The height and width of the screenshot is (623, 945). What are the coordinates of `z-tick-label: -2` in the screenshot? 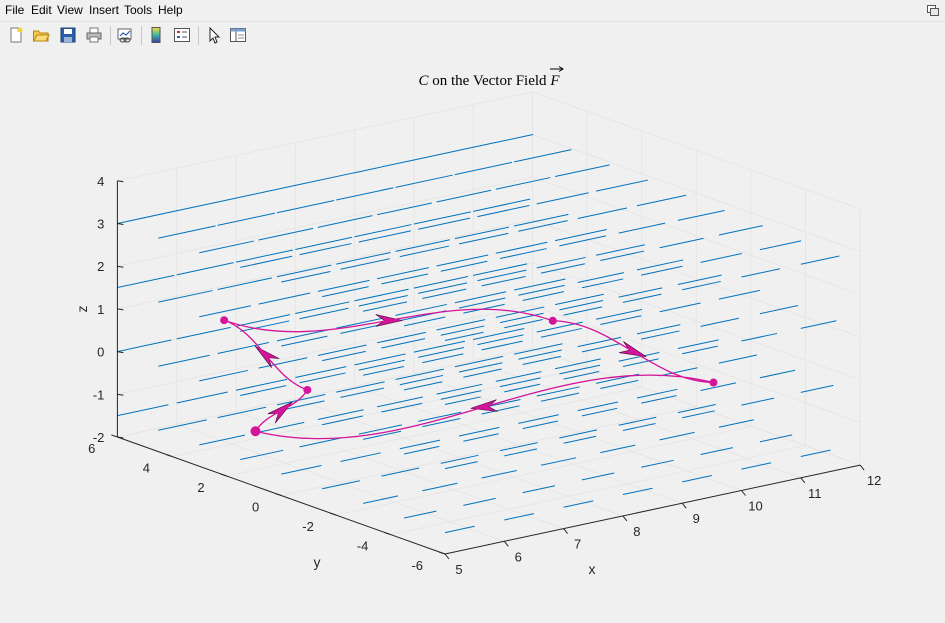 It's located at (99, 437).